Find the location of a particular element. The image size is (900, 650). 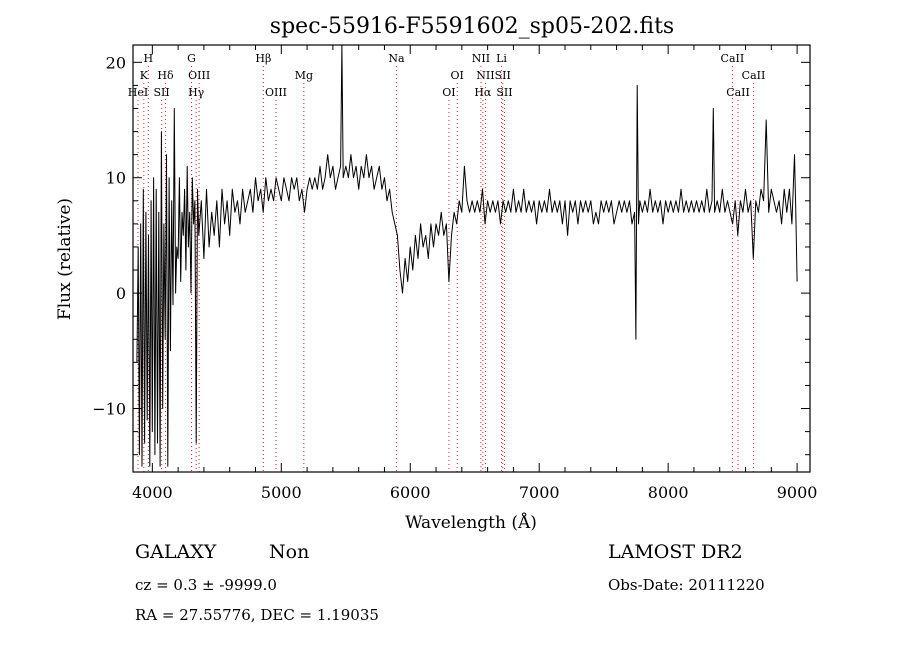

line-marker-label: Hα is located at coordinates (483, 92).